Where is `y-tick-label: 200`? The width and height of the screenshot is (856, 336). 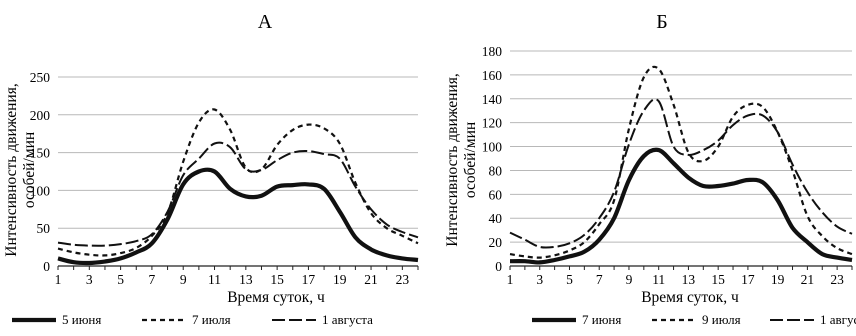
y-tick-label: 200 is located at coordinates (40, 115).